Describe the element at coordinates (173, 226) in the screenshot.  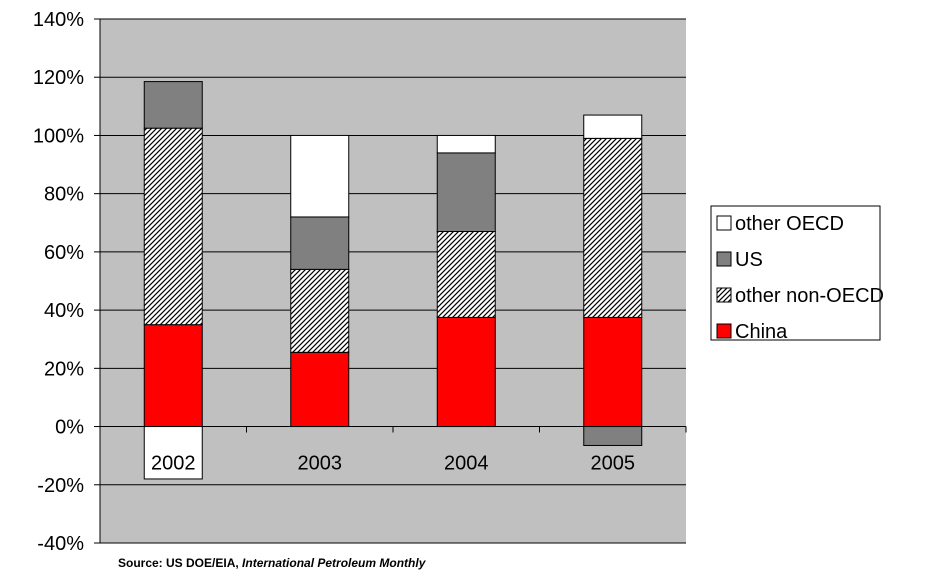
I see `bar-segment-other-non-oecd-2002` at that location.